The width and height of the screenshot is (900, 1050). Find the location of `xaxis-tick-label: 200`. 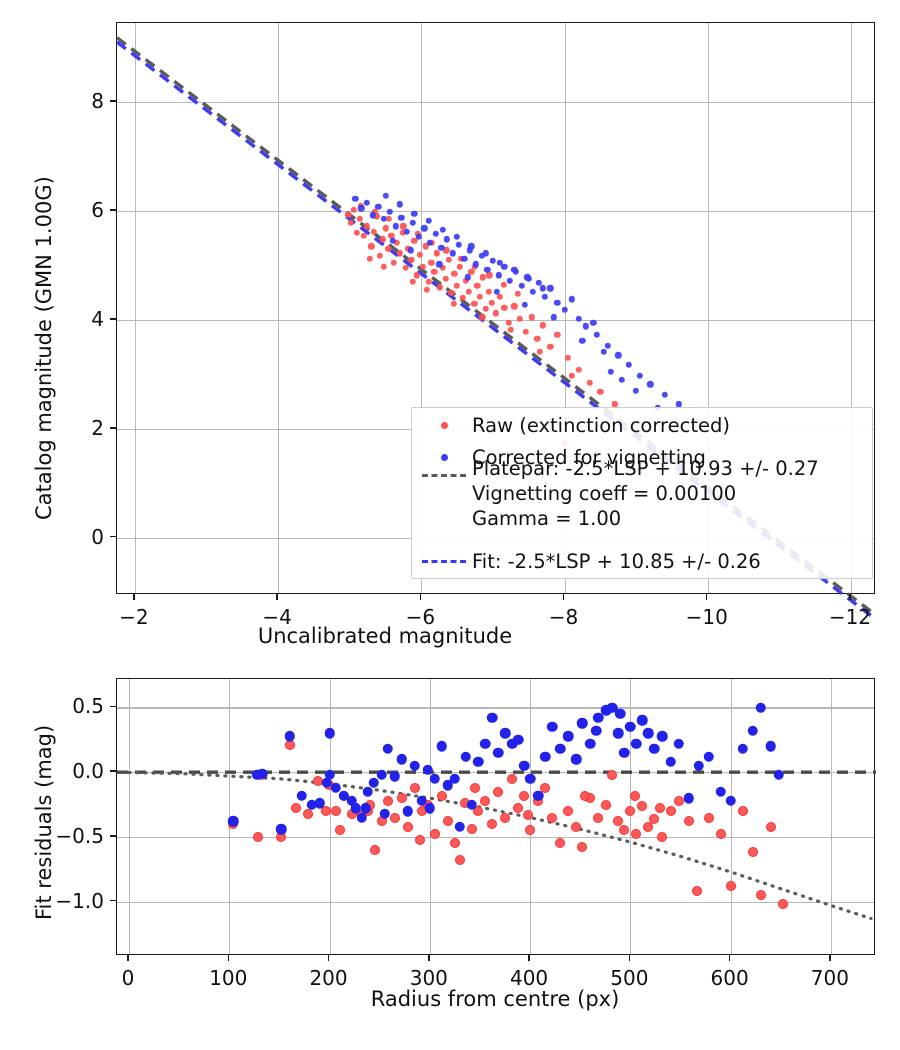

xaxis-tick-label: 200 is located at coordinates (328, 978).